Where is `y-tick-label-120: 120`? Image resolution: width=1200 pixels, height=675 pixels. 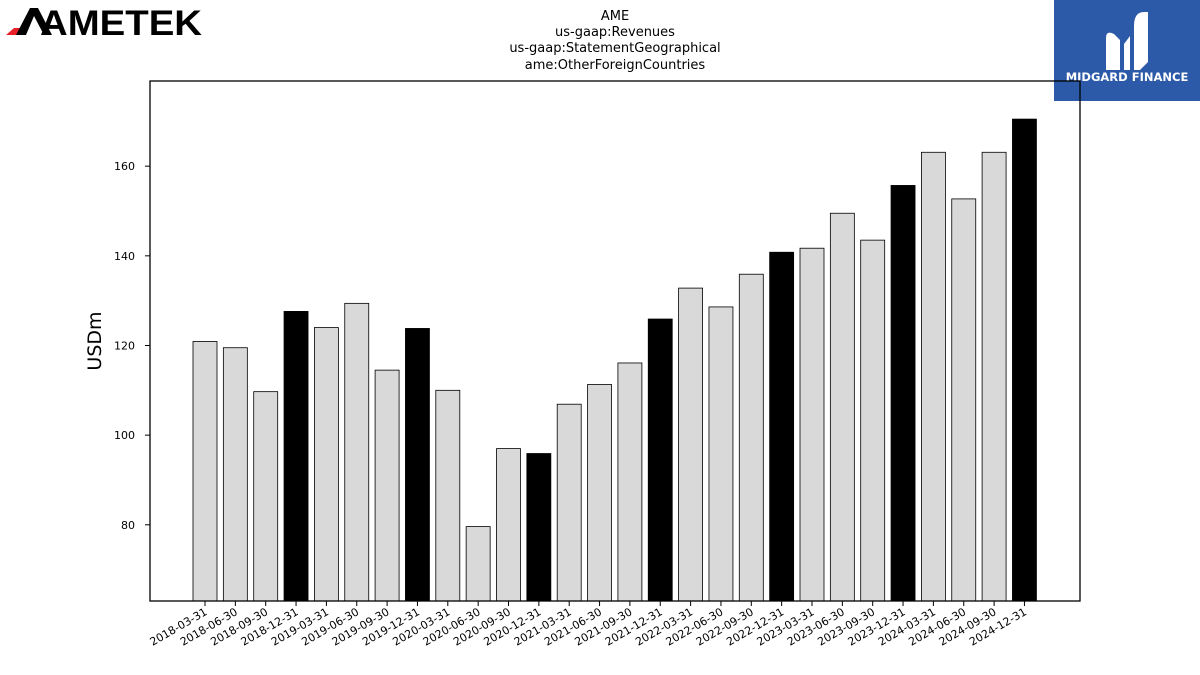 y-tick-label-120: 120 is located at coordinates (124, 345).